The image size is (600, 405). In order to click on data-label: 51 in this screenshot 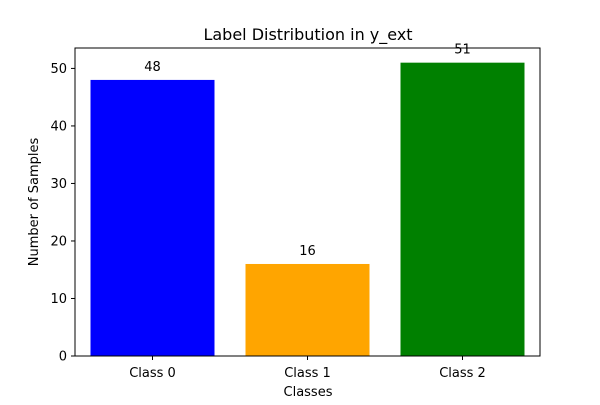, I will do `click(462, 50)`.